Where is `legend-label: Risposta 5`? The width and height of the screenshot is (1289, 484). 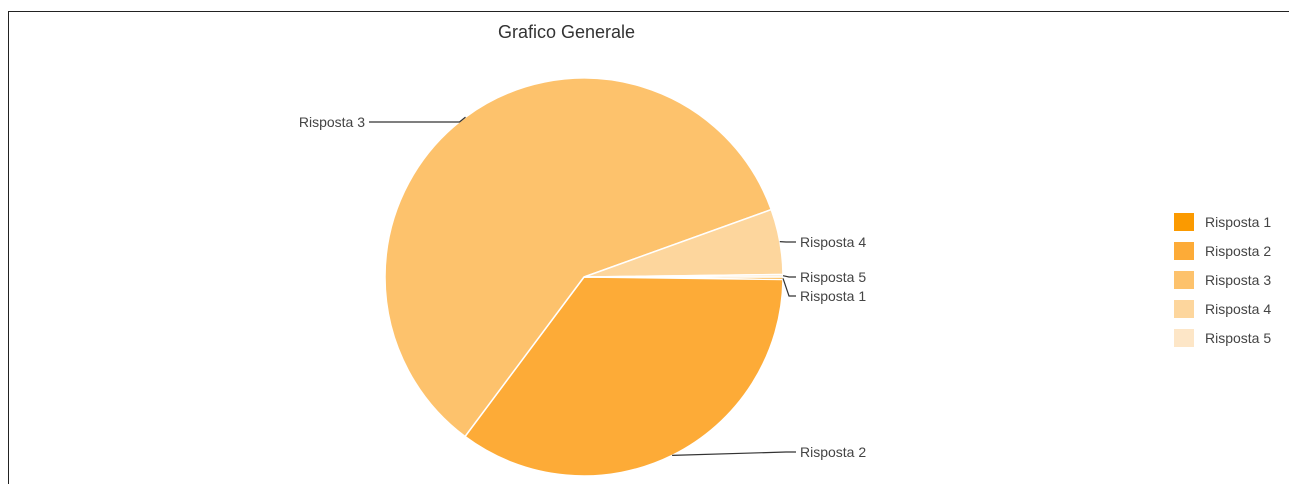 legend-label: Risposta 5 is located at coordinates (1238, 337).